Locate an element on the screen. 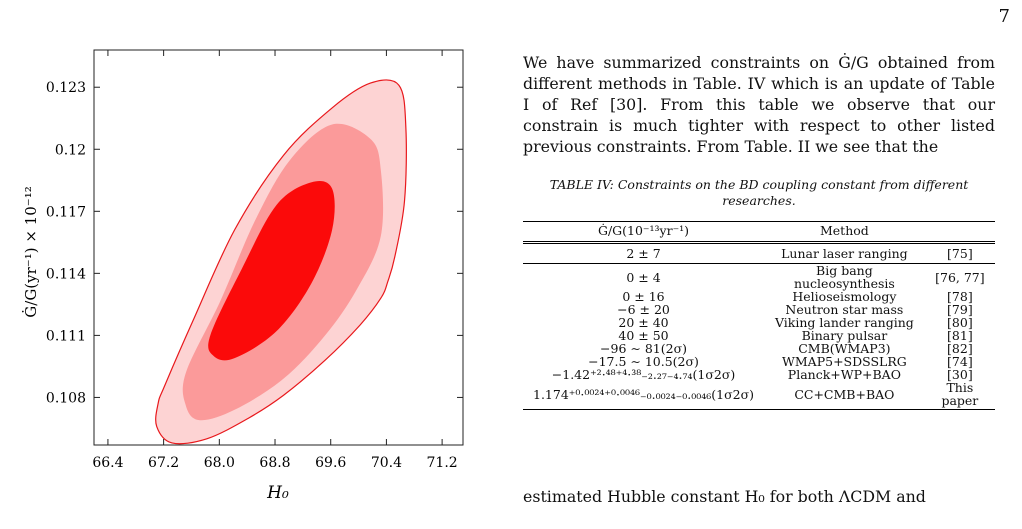  table-row: −6 ± 20 Neutron star mass [79] is located at coordinates (759, 309).